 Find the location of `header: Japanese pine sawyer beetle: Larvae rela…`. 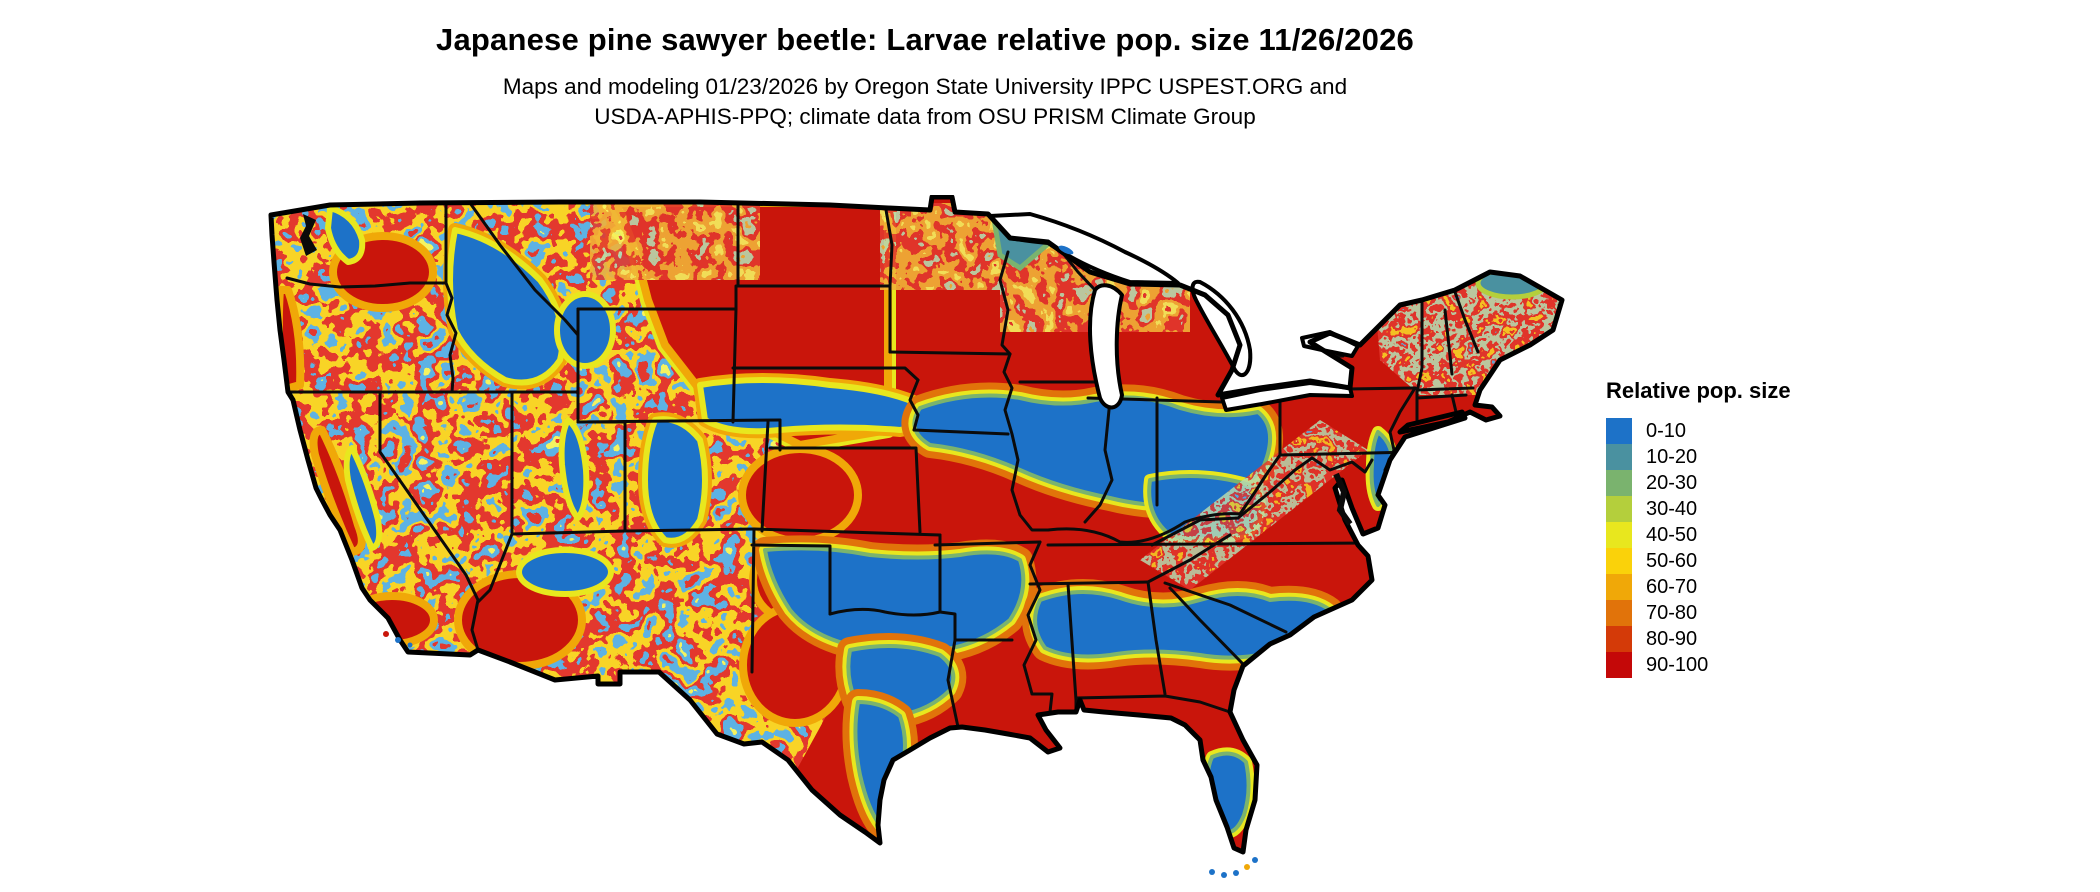

header: Japanese pine sawyer beetle: Larvae rela… is located at coordinates (925, 66).